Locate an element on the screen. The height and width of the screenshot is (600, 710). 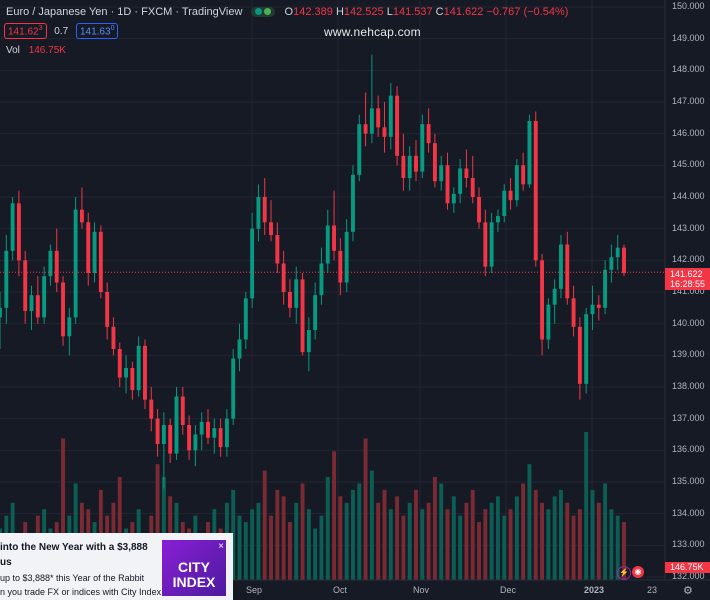
last-price-badge: 141.622 16:28:55 is located at coordinates (687, 279).